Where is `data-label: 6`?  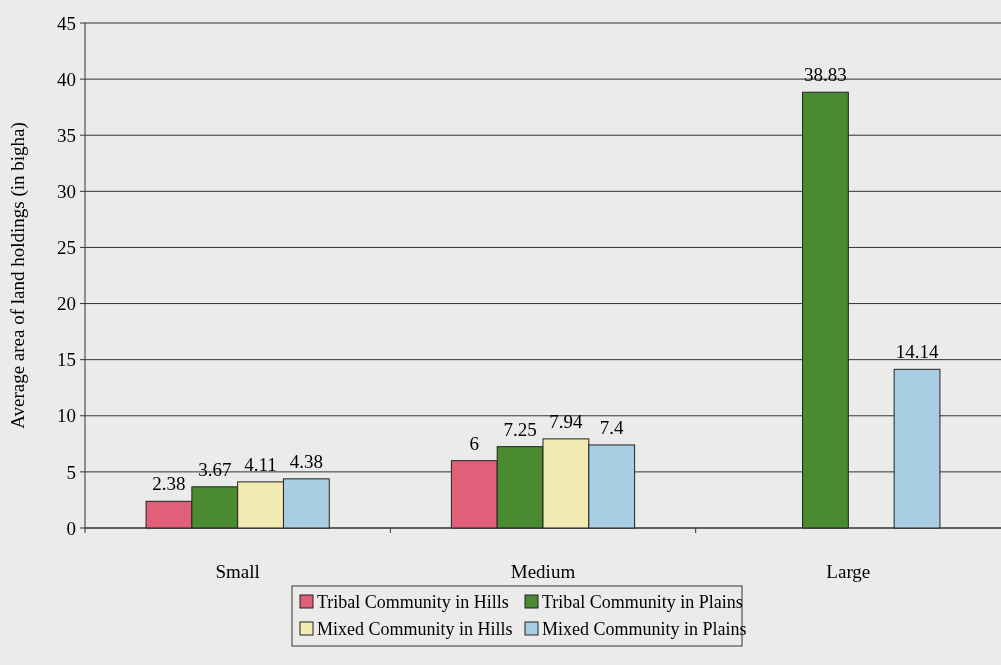
data-label: 6 is located at coordinates (474, 443).